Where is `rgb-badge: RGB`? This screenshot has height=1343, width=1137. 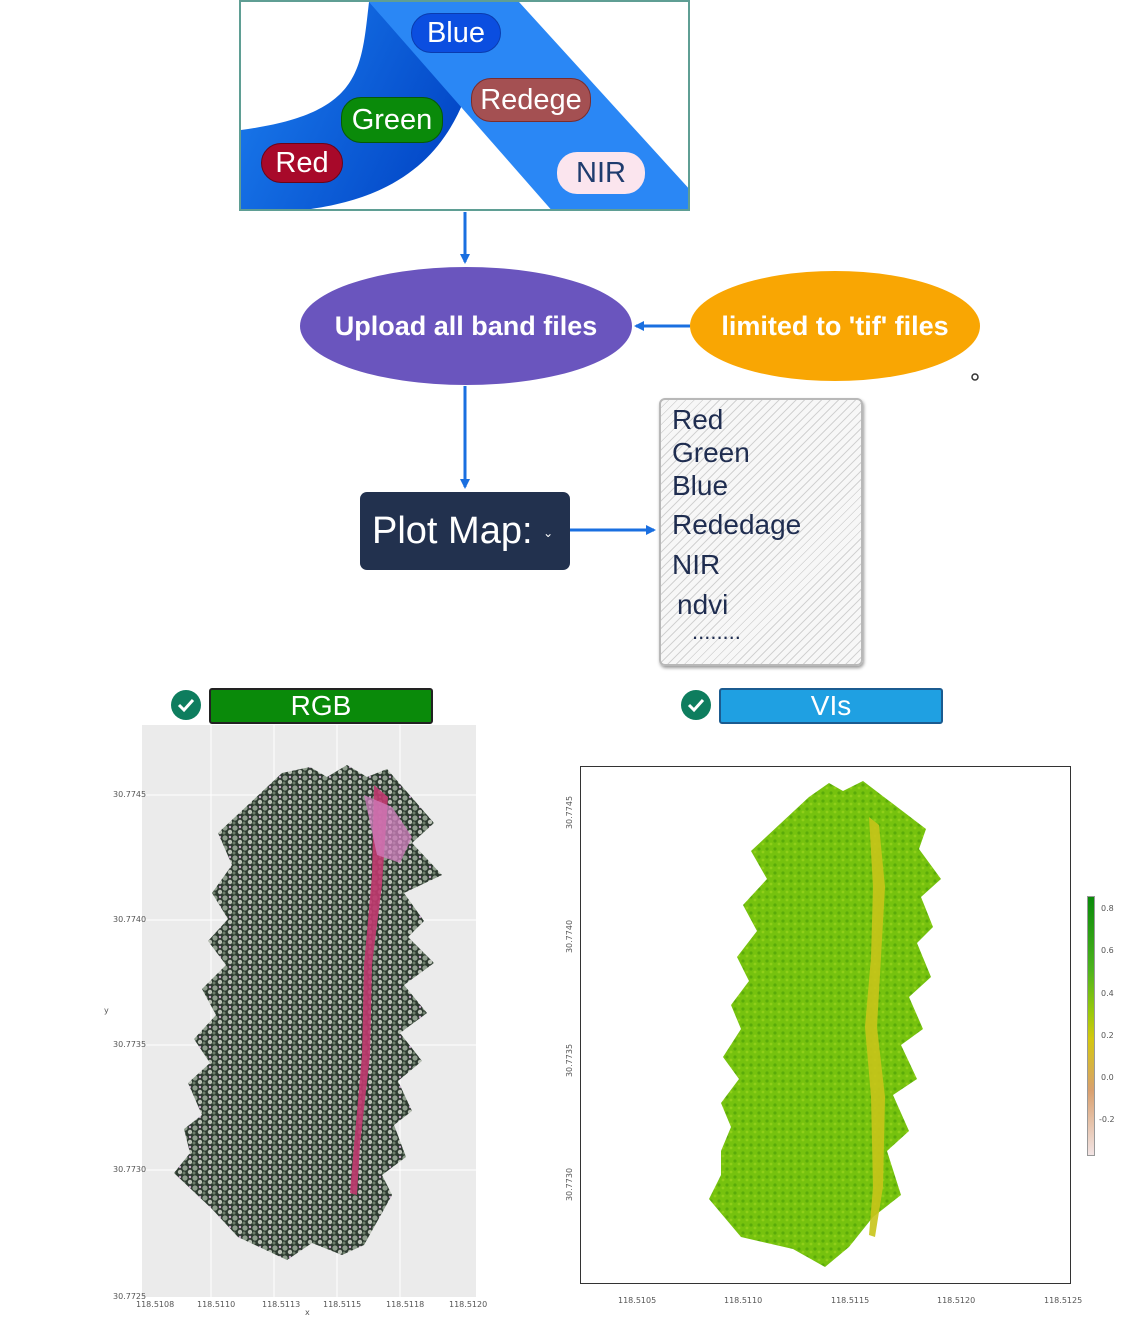
rgb-badge: RGB is located at coordinates (321, 706).